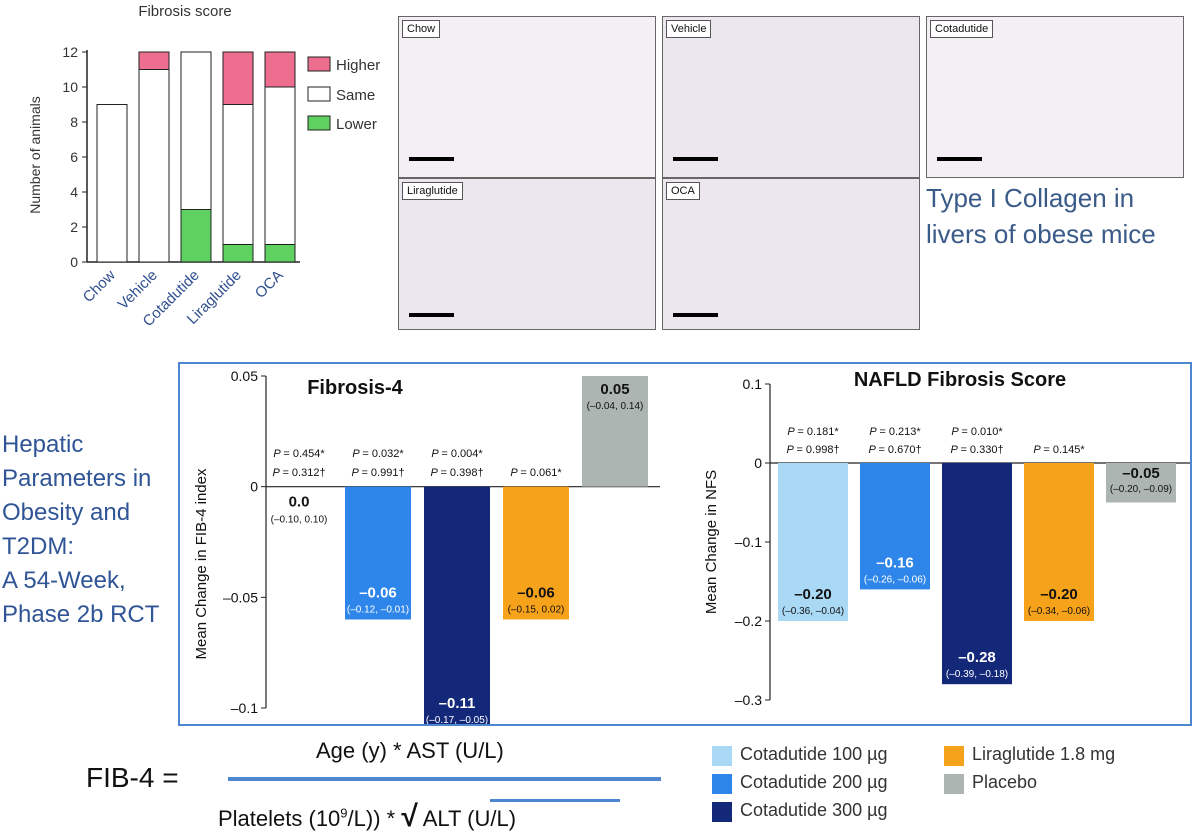 The height and width of the screenshot is (838, 1200). What do you see at coordinates (201, 563) in the screenshot?
I see `fib4-y-axis-label: Mean Change in FIB-4 index` at bounding box center [201, 563].